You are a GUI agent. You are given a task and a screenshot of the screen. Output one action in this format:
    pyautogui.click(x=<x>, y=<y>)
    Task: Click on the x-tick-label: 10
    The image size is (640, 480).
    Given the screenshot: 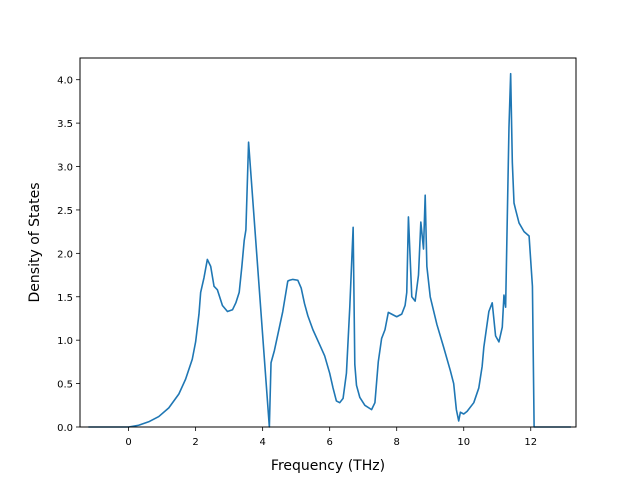 What is the action you would take?
    pyautogui.click(x=463, y=442)
    